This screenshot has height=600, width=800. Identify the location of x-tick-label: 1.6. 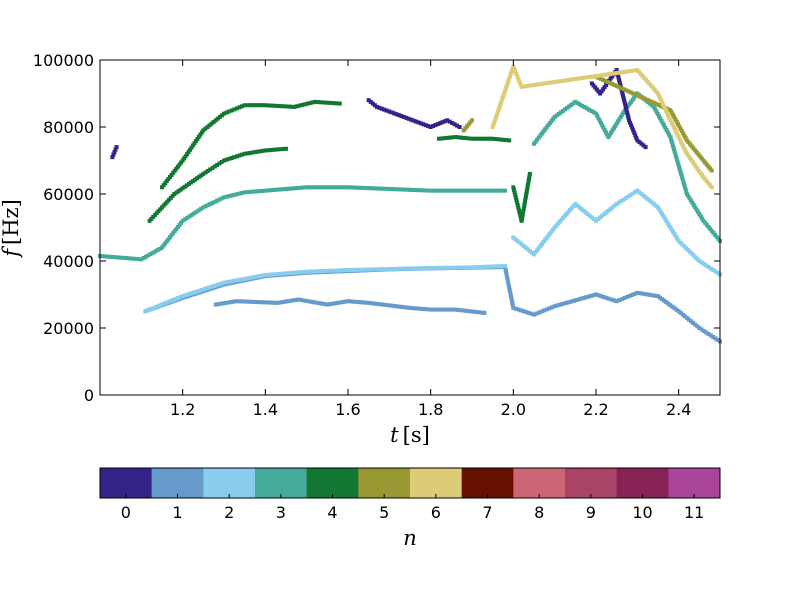
(347, 409).